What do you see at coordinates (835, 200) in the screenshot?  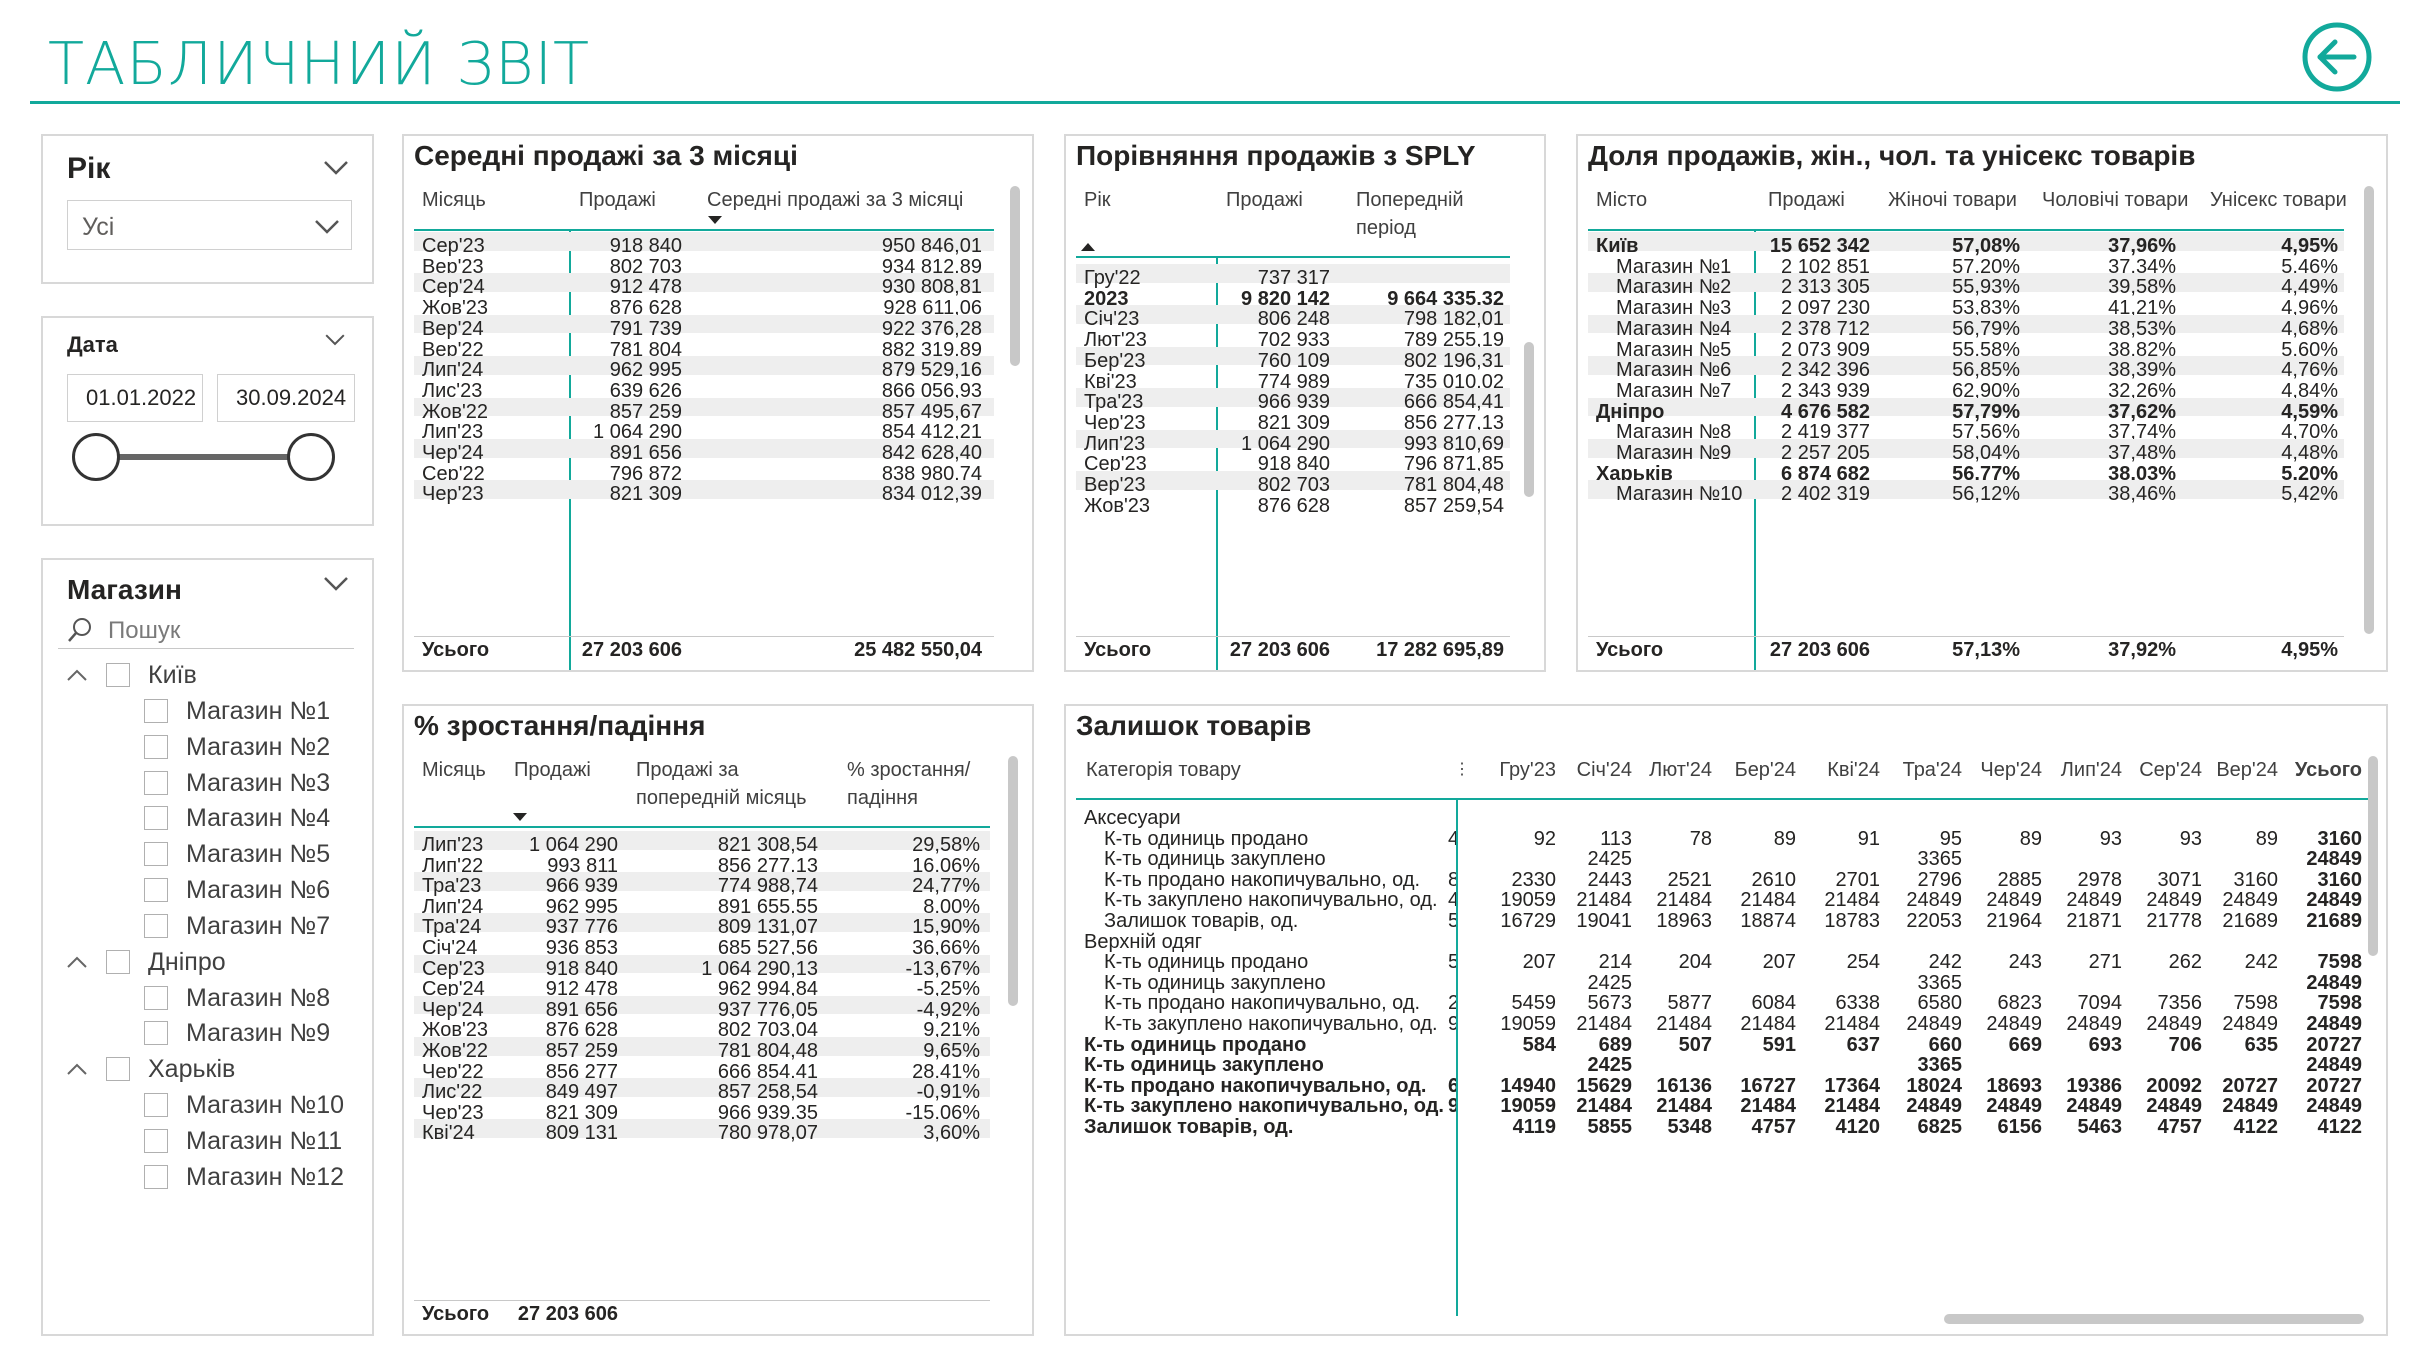 I see `avg-sales-header-avg: Середні продажі за 3 місяці` at bounding box center [835, 200].